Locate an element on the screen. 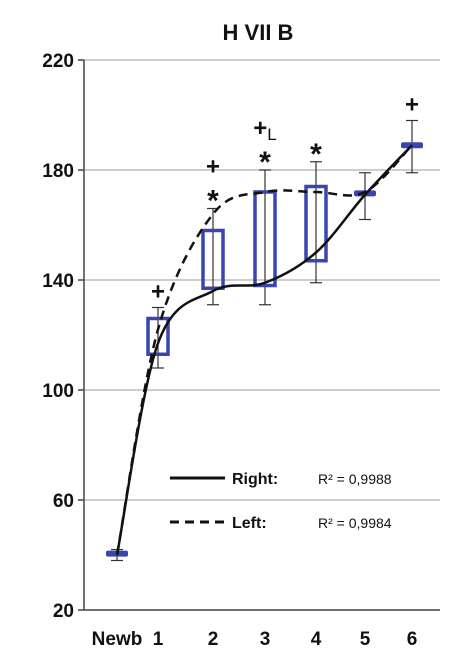  x-tick-label-1: 1 is located at coordinates (158, 639).